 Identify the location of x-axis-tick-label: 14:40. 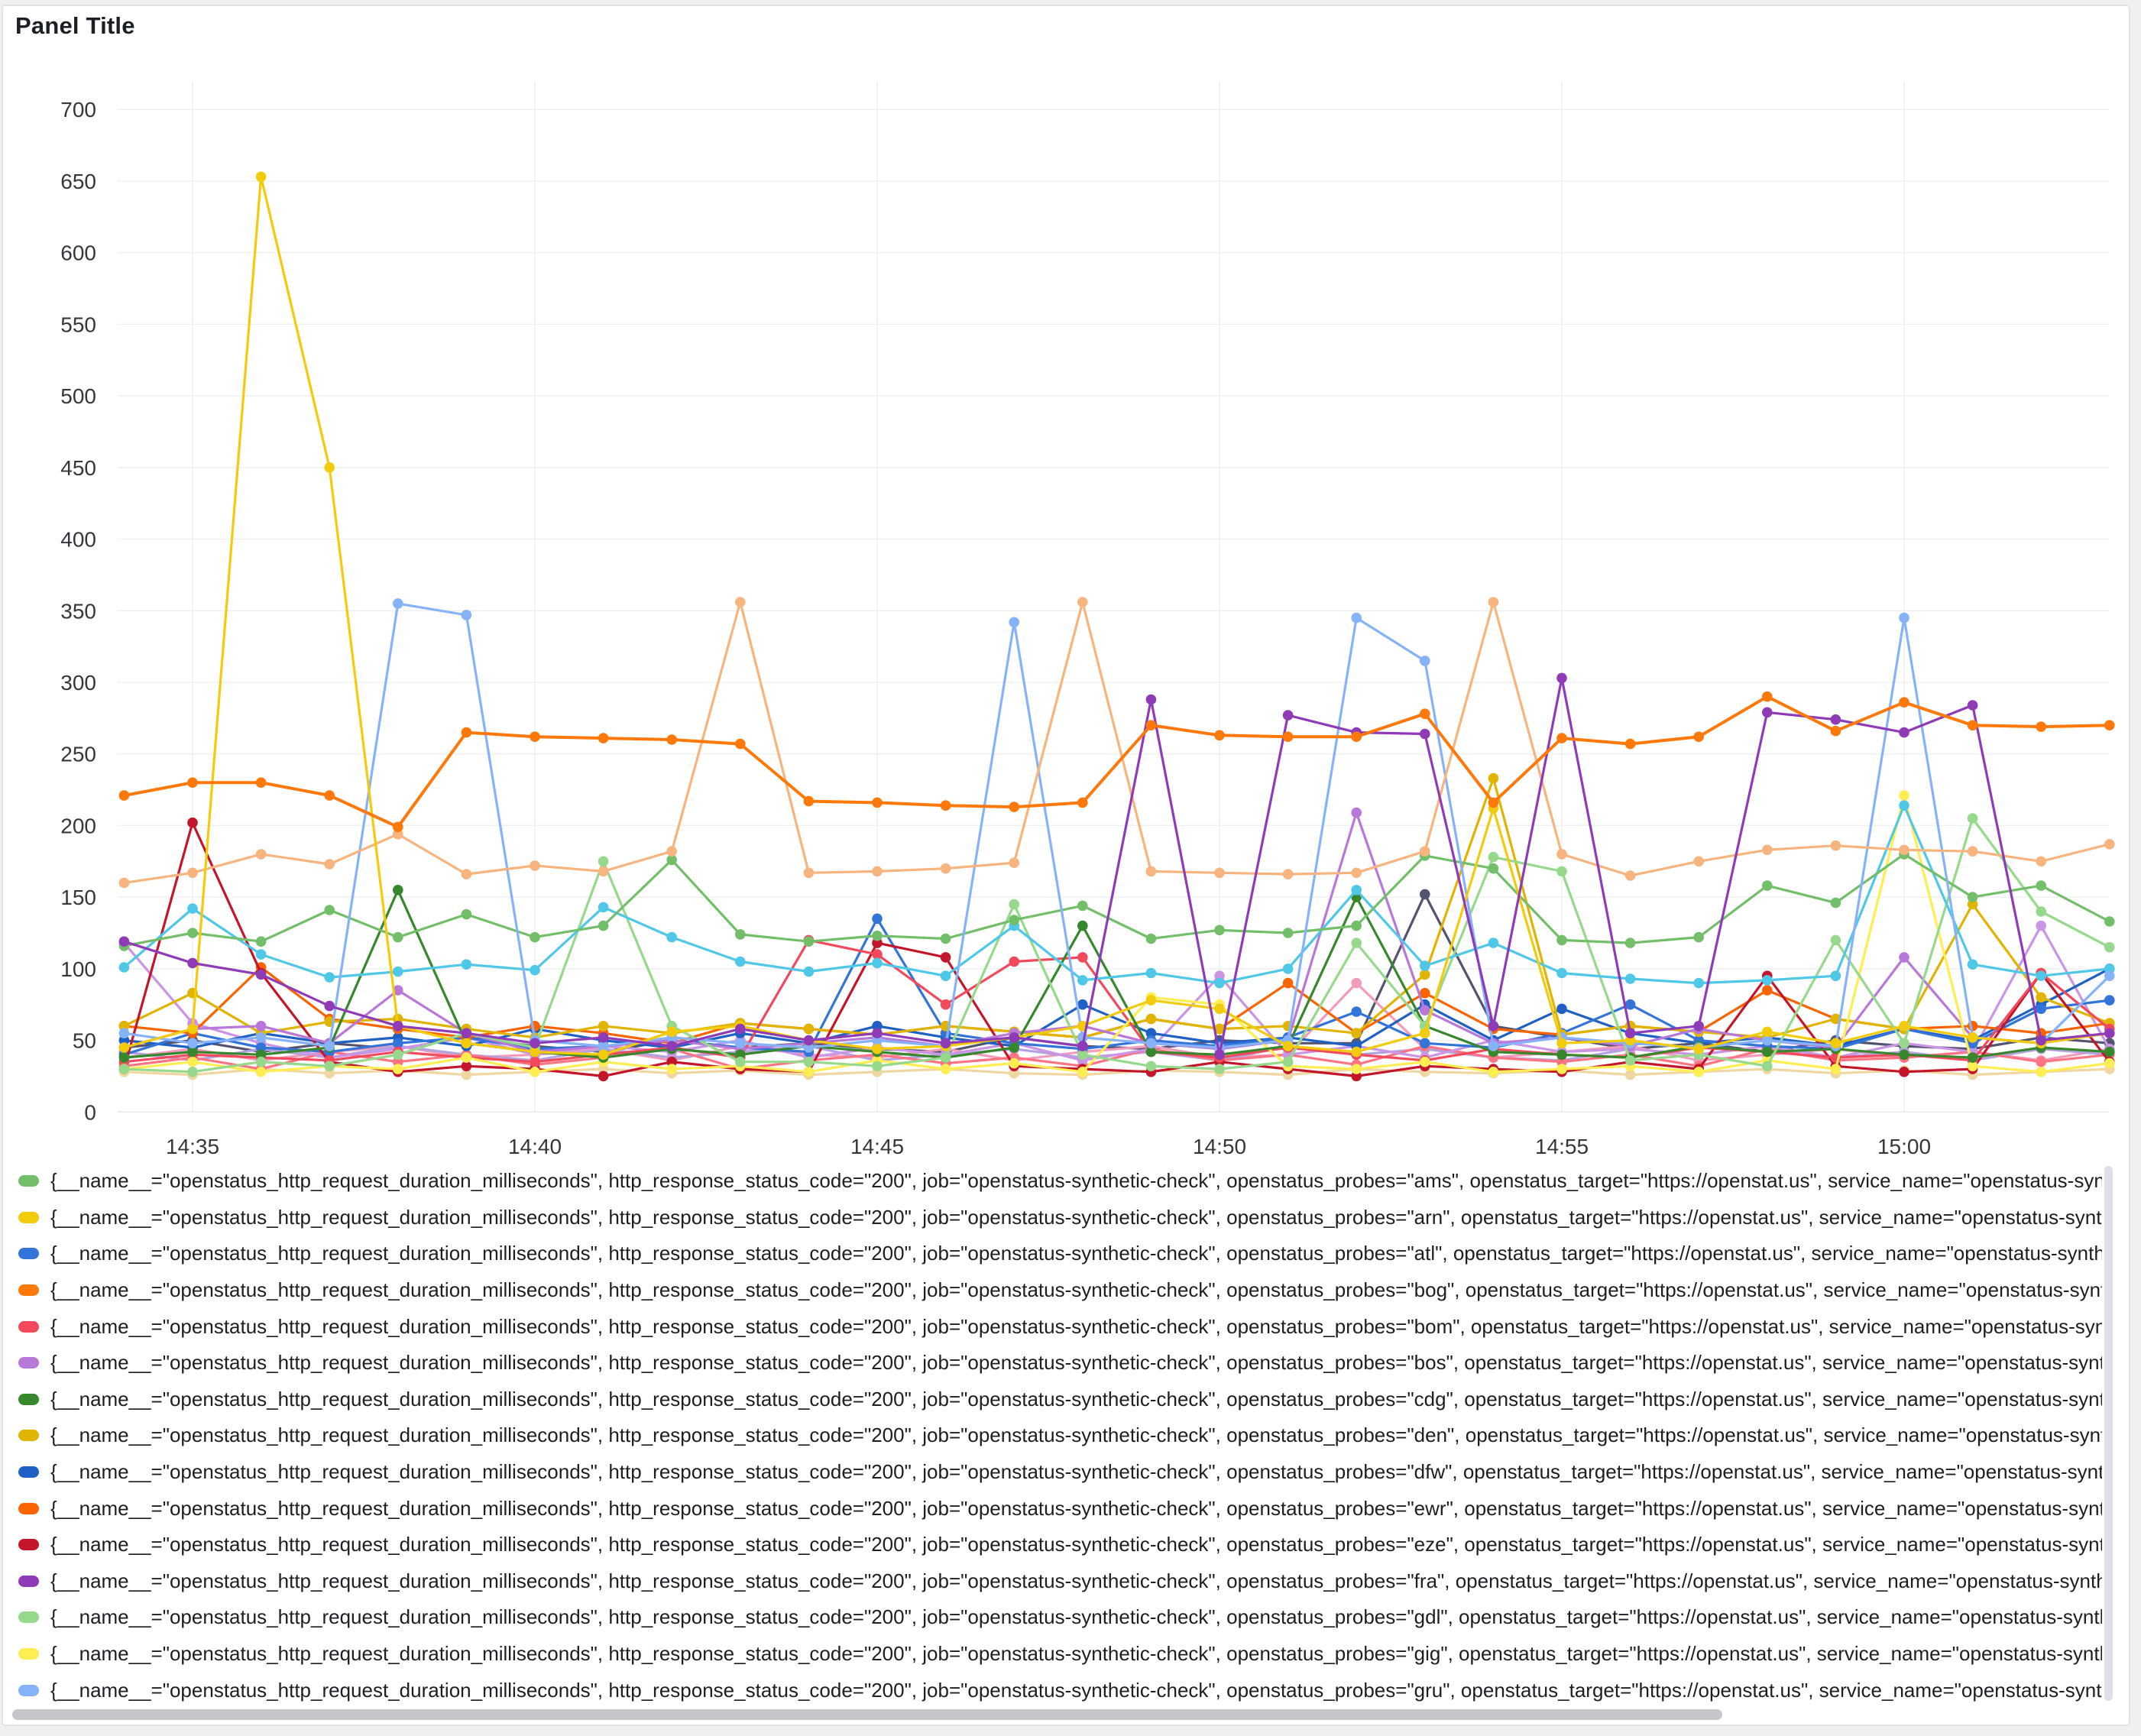
(535, 1146).